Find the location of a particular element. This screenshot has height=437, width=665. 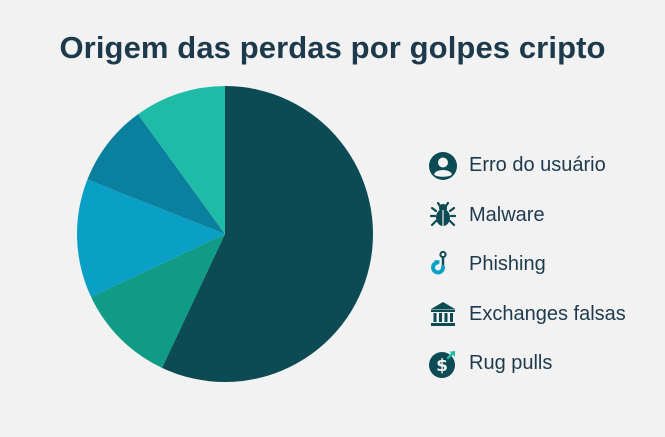

legend-label: Malware is located at coordinates (507, 214).